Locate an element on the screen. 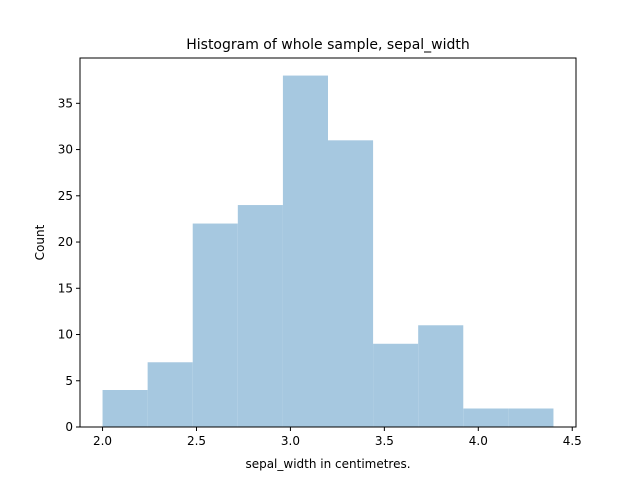  x-tick-label: 2.5 is located at coordinates (196, 441).